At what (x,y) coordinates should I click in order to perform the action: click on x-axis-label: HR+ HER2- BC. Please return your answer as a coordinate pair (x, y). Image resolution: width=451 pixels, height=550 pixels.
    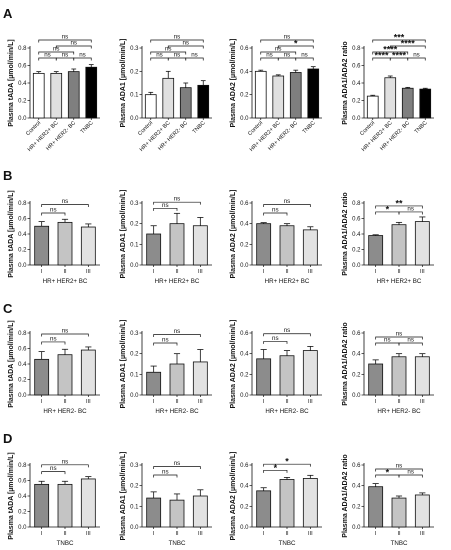
    Looking at the image, I should click on (399, 411).